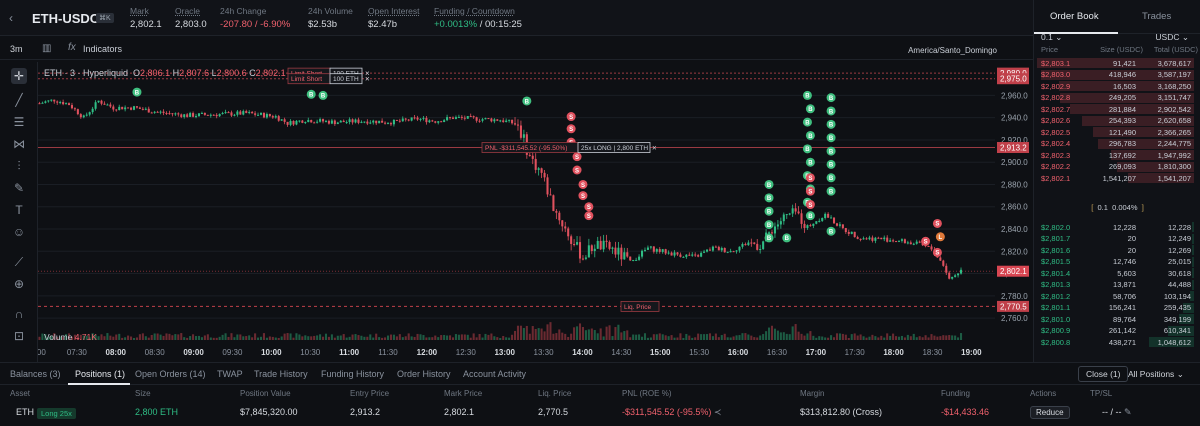  I want to click on liq-price: 2,770.5, so click(553, 412).